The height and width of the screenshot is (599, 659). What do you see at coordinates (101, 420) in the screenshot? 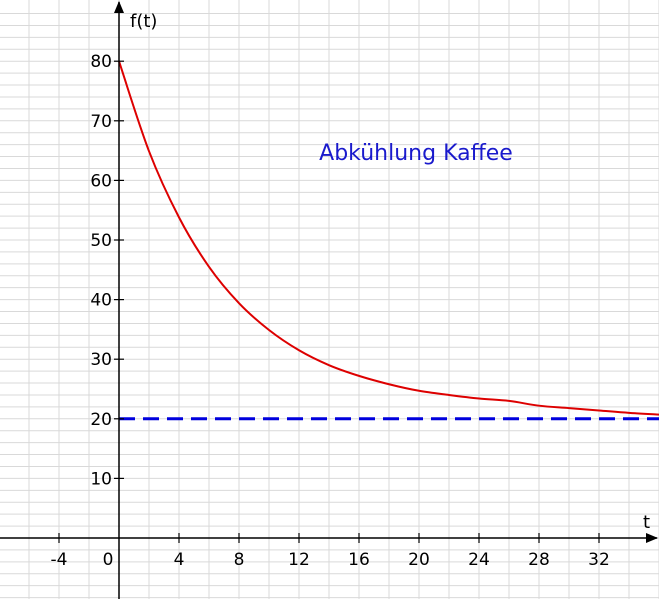
I see `y-tick-label: 20` at bounding box center [101, 420].